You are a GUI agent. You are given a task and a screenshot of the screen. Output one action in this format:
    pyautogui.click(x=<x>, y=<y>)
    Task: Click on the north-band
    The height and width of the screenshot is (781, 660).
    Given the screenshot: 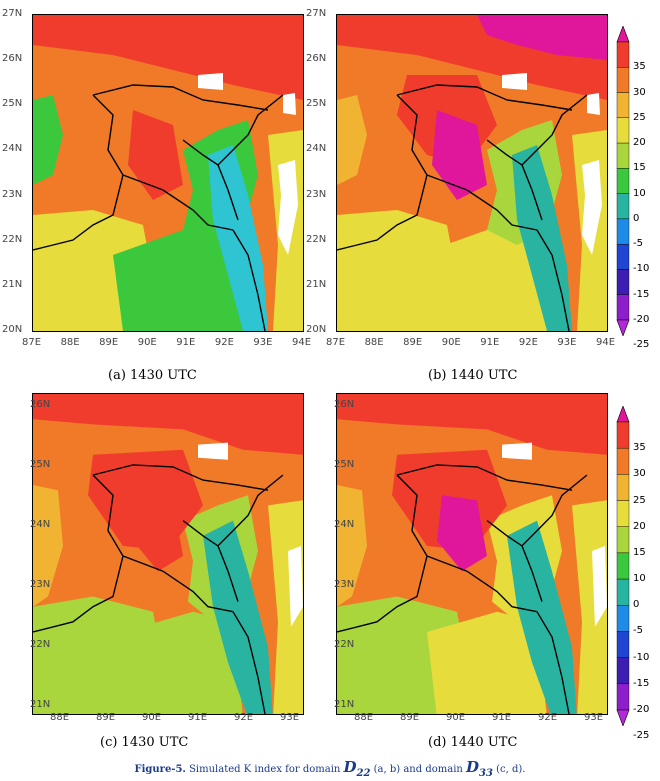 What is the action you would take?
    pyautogui.click(x=472, y=424)
    